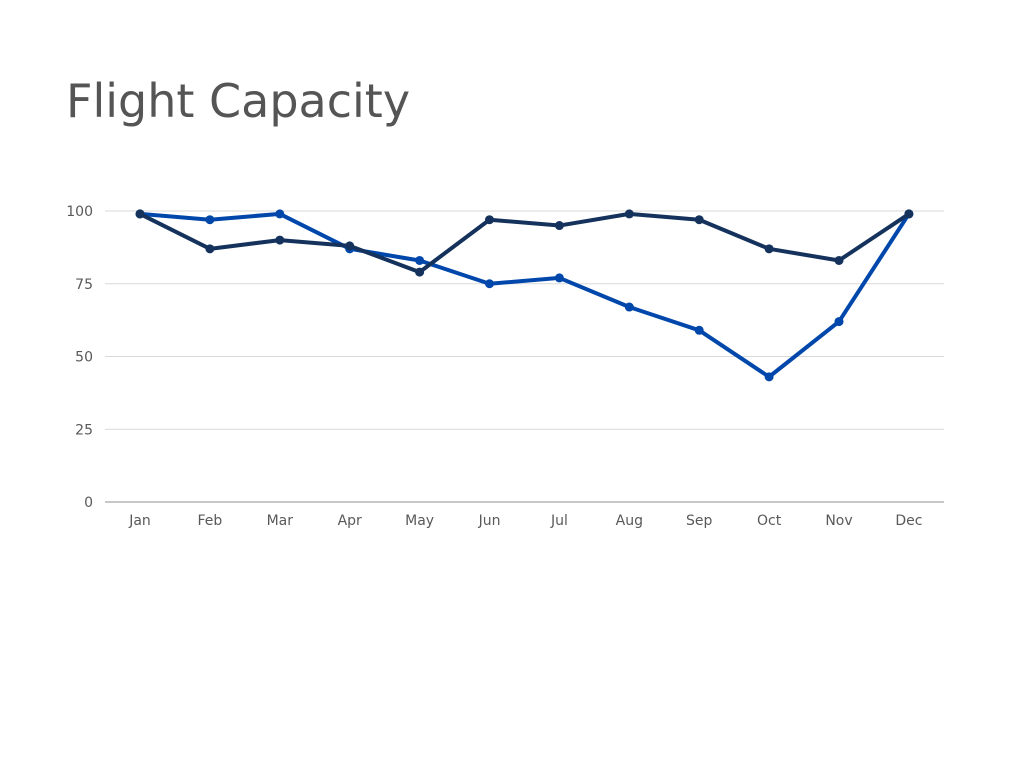  What do you see at coordinates (210, 521) in the screenshot?
I see `x-tick-label: Feb` at bounding box center [210, 521].